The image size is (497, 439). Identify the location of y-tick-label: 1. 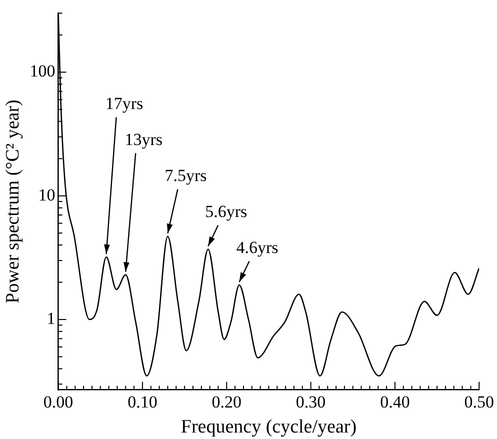
(51, 318).